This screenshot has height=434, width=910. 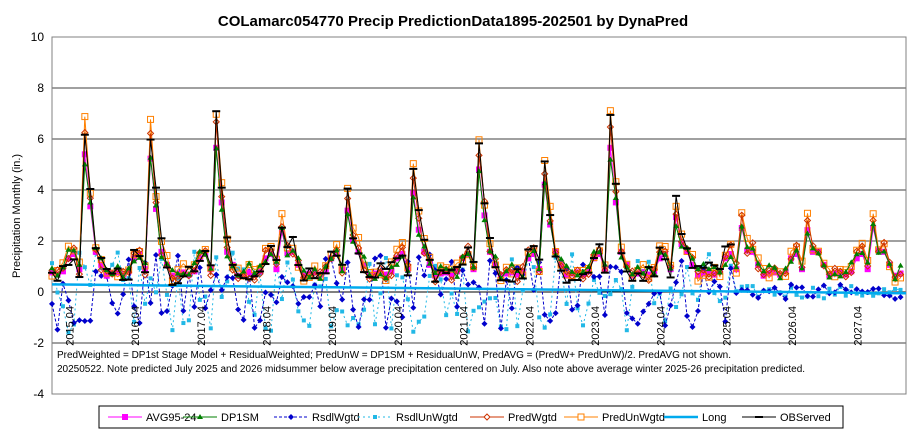 I want to click on y-tick-label: -4, so click(x=38, y=394).